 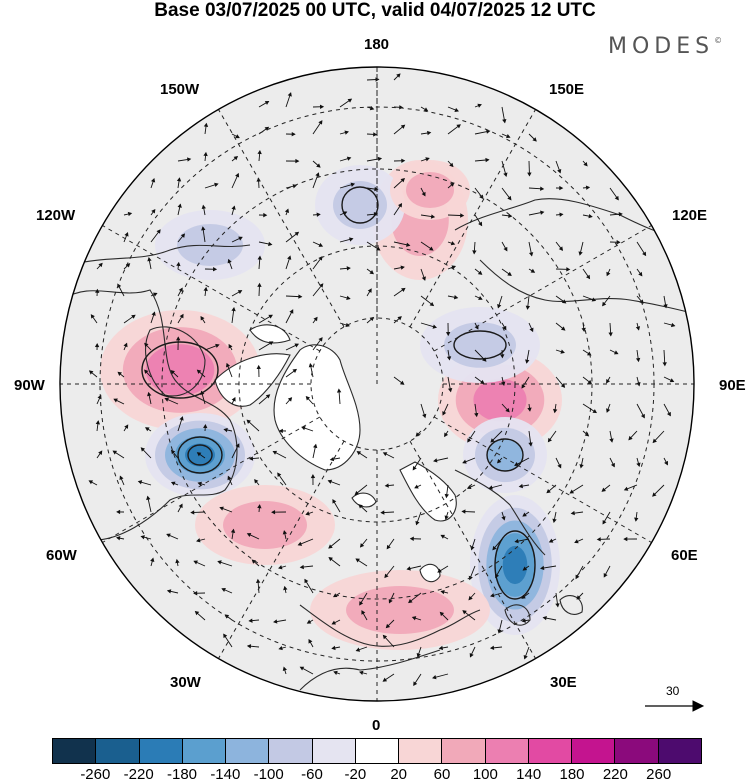 I want to click on modes-logo: MODES©, so click(x=665, y=46).